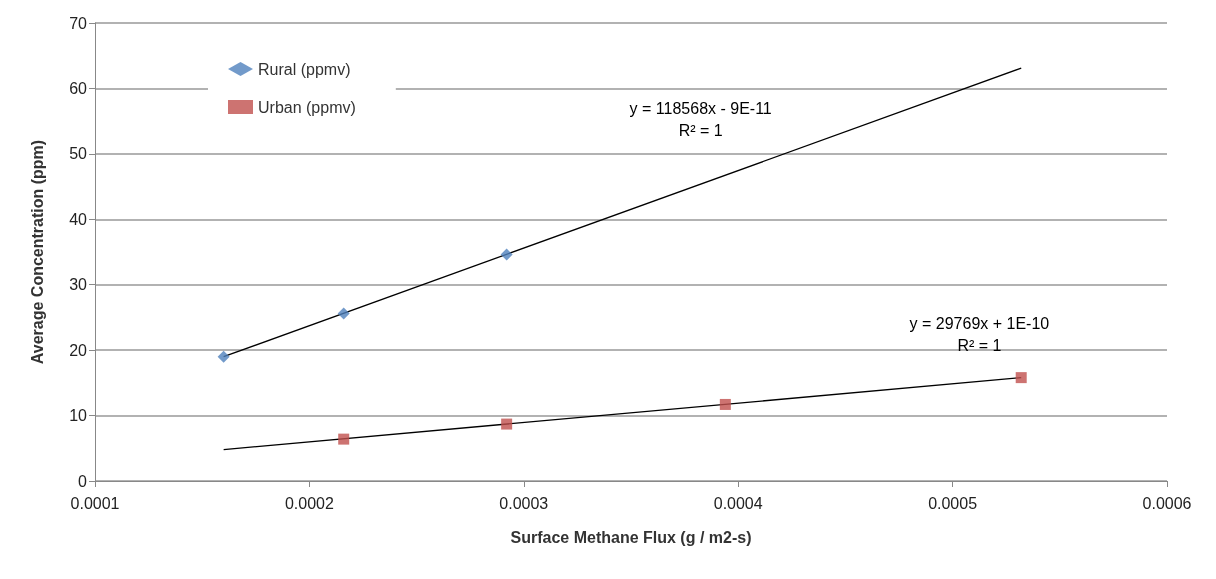 Image resolution: width=1216 pixels, height=579 pixels. Describe the element at coordinates (304, 69) in the screenshot. I see `legend-label: Rural (ppmv)` at that location.